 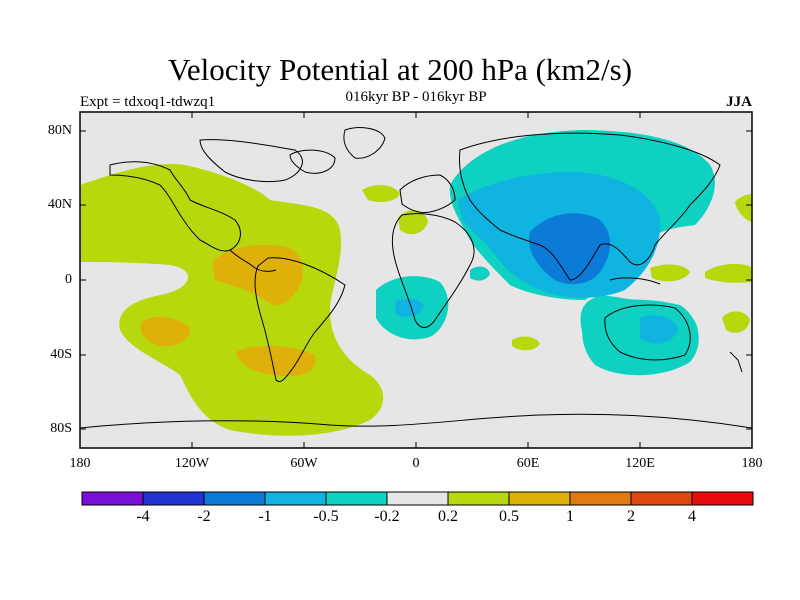 I want to click on neg3-region-india, so click(x=570, y=249).